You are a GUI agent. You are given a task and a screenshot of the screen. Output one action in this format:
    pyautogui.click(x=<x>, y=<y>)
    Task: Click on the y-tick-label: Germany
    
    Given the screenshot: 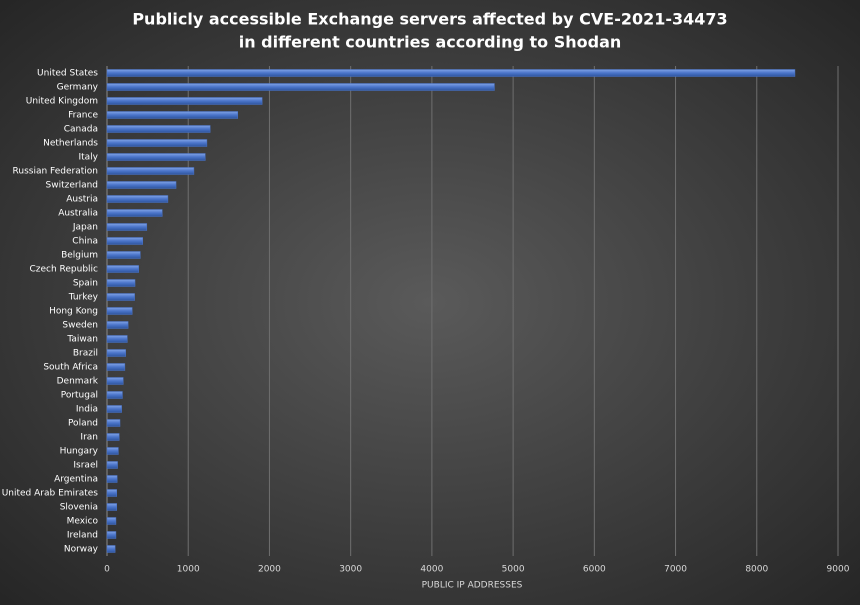 What is the action you would take?
    pyautogui.click(x=78, y=88)
    